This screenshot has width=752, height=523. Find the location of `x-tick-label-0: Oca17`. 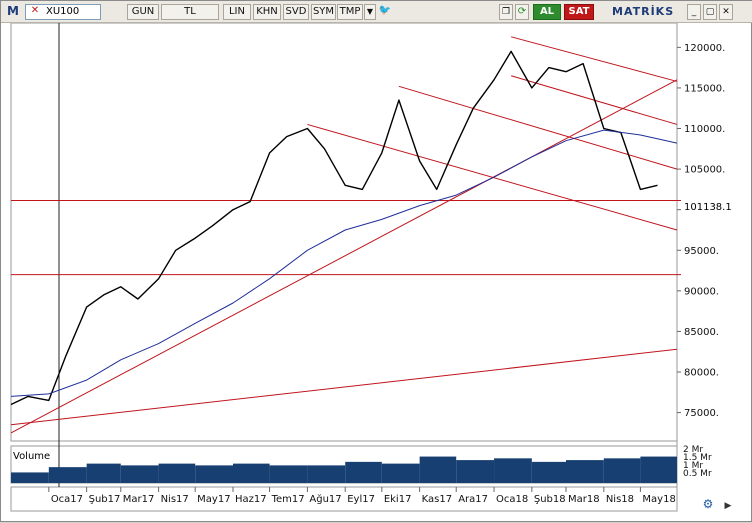

x-tick-label-0: Oca17 is located at coordinates (67, 499).